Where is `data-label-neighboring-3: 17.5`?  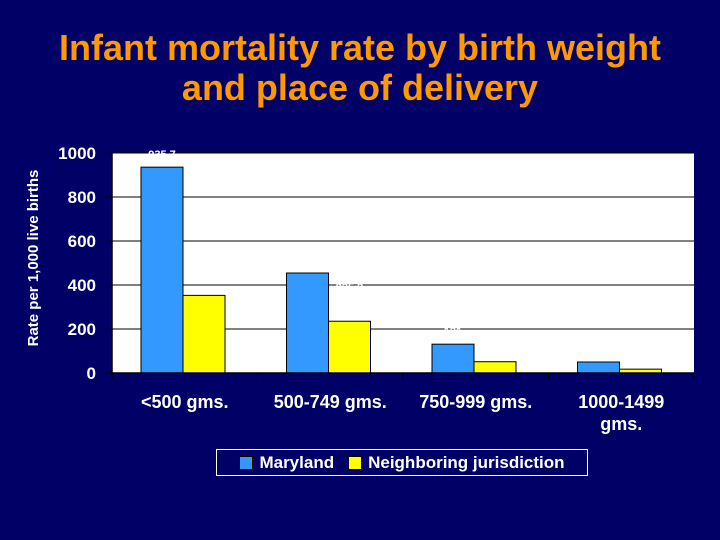
data-label-neighboring-3: 17.5 is located at coordinates (640, 357).